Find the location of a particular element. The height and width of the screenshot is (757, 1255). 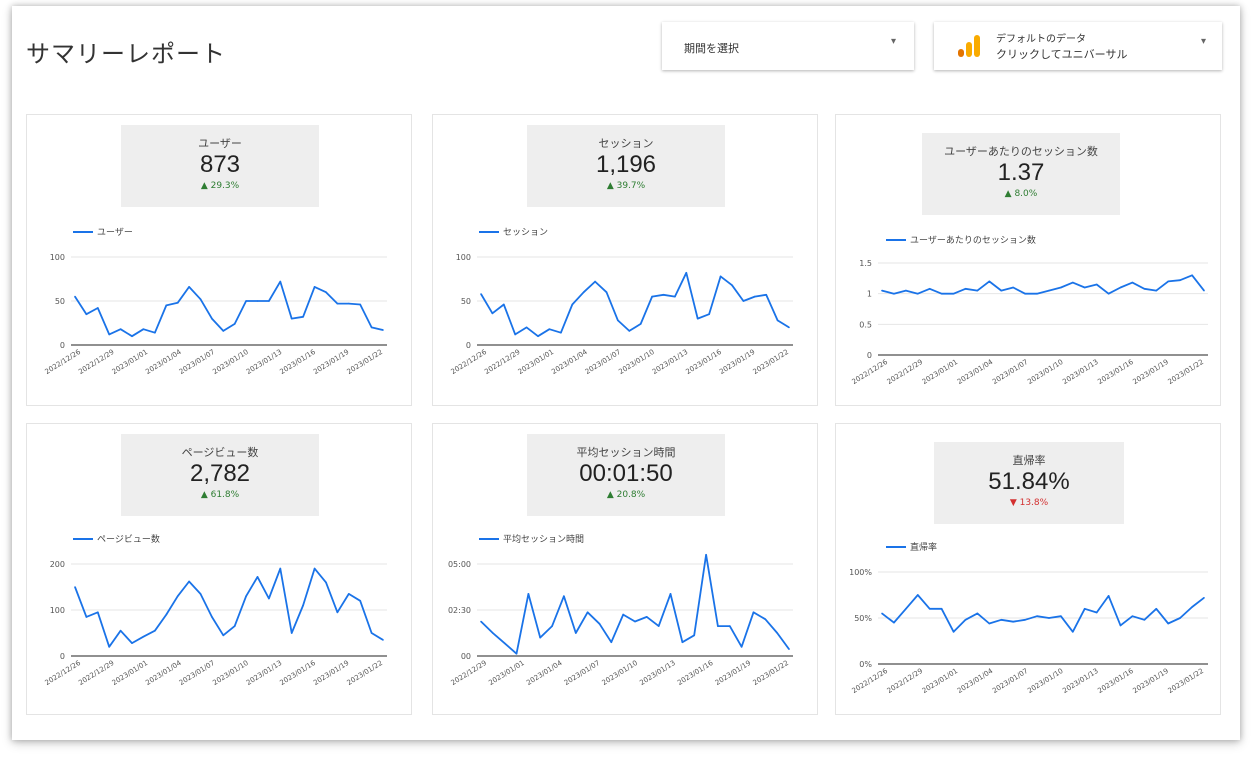

chart-legend: ユーザーあたりのセッション数 is located at coordinates (961, 239).